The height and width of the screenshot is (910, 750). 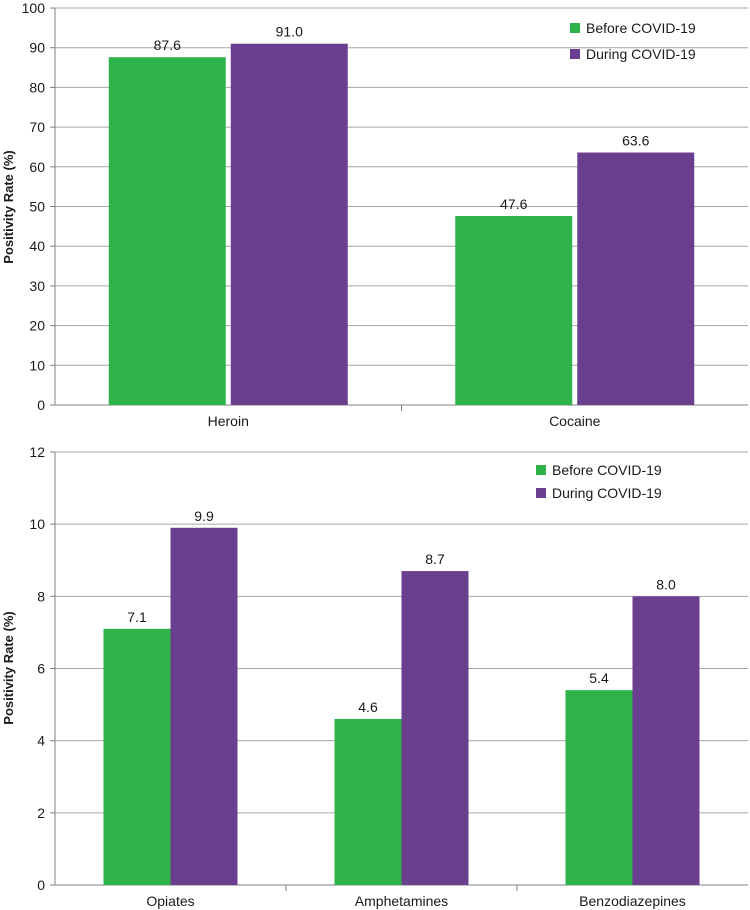 What do you see at coordinates (167, 231) in the screenshot?
I see `bar-before-heroin` at bounding box center [167, 231].